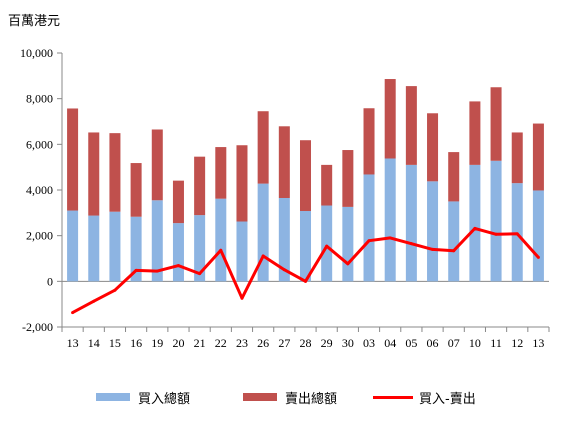 The image size is (565, 424). What do you see at coordinates (164, 399) in the screenshot?
I see `legend-label-buy: 買入總額` at bounding box center [164, 399].